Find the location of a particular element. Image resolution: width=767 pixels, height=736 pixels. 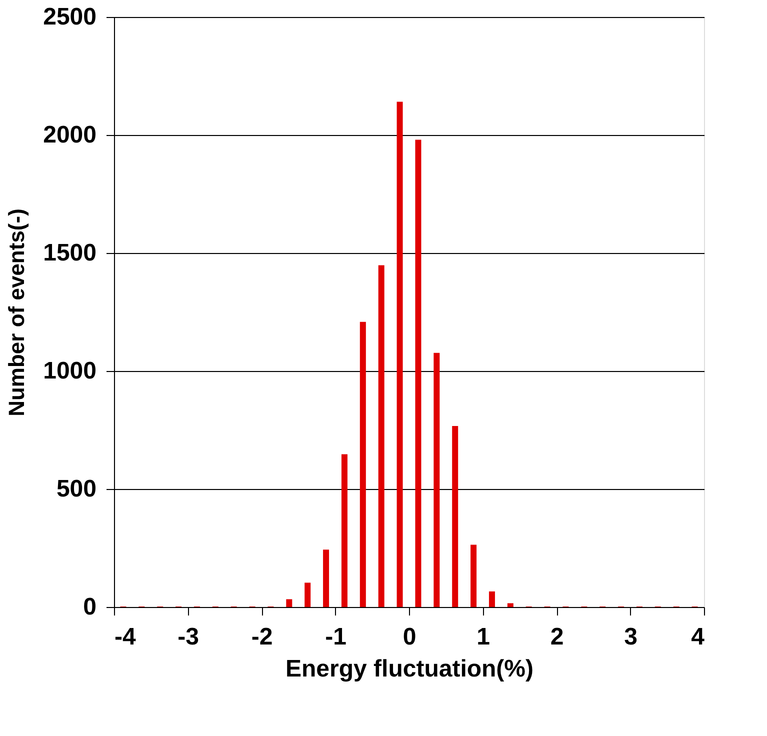

y-tick-label: 1000 is located at coordinates (69, 371).